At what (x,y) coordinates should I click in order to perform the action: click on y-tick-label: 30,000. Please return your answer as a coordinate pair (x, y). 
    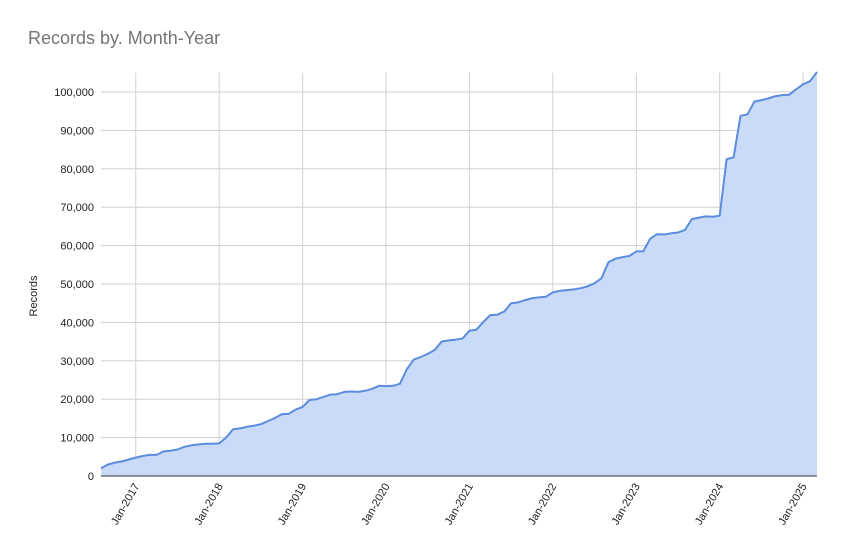
    Looking at the image, I should click on (77, 362).